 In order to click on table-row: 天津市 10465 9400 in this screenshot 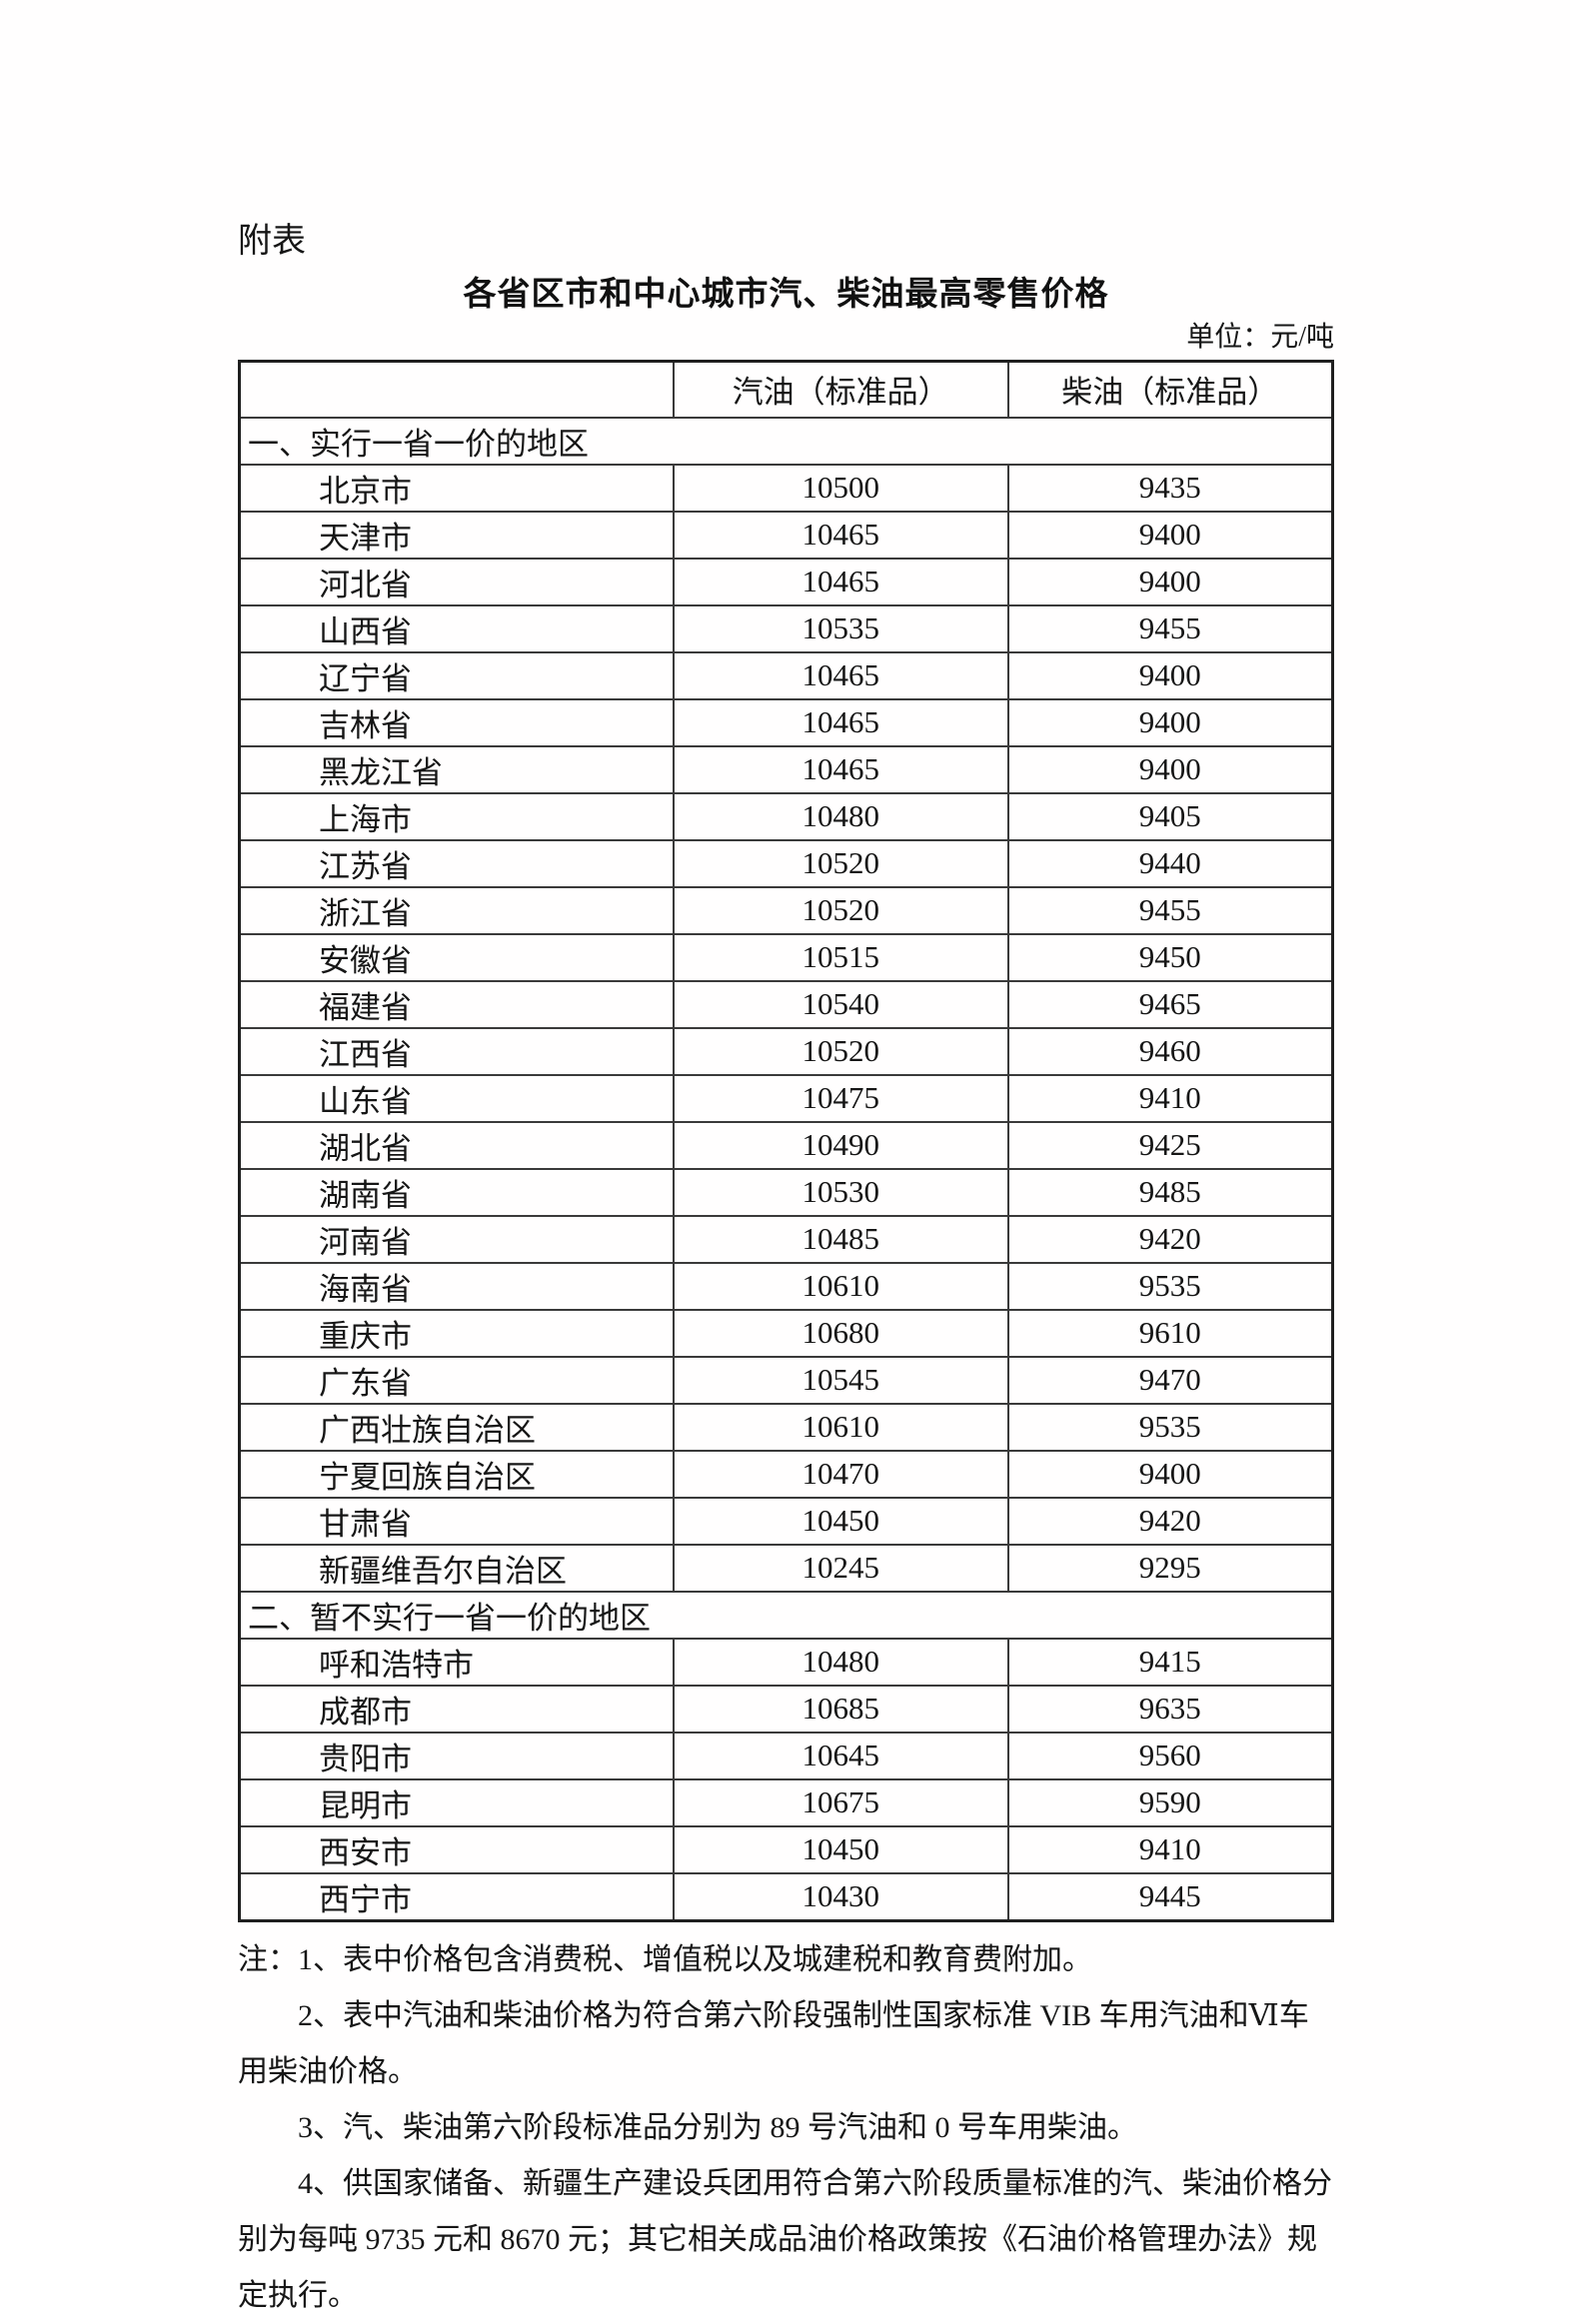, I will do `click(786, 535)`.